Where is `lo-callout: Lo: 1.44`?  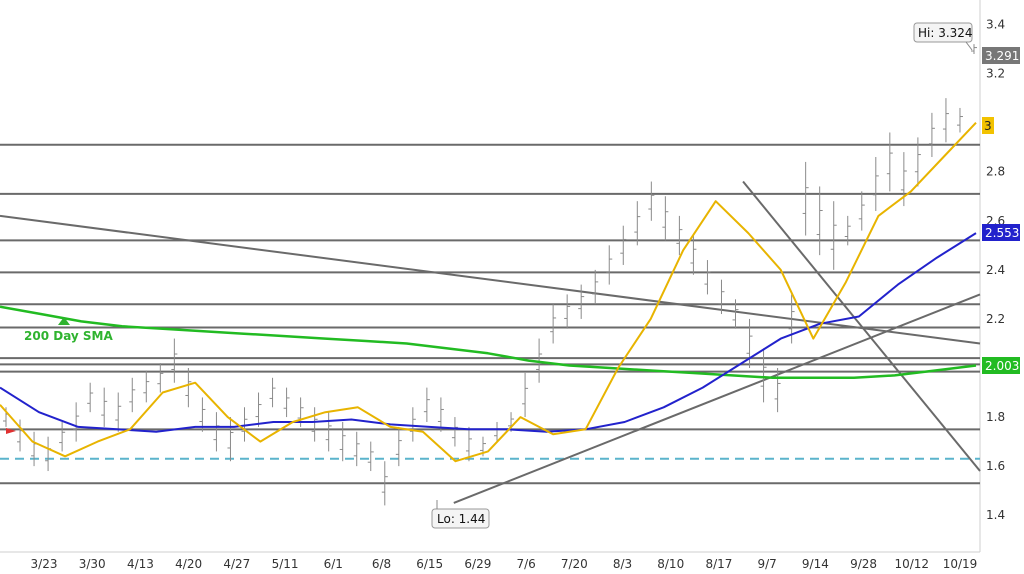 lo-callout: Lo: 1.44 is located at coordinates (460, 514).